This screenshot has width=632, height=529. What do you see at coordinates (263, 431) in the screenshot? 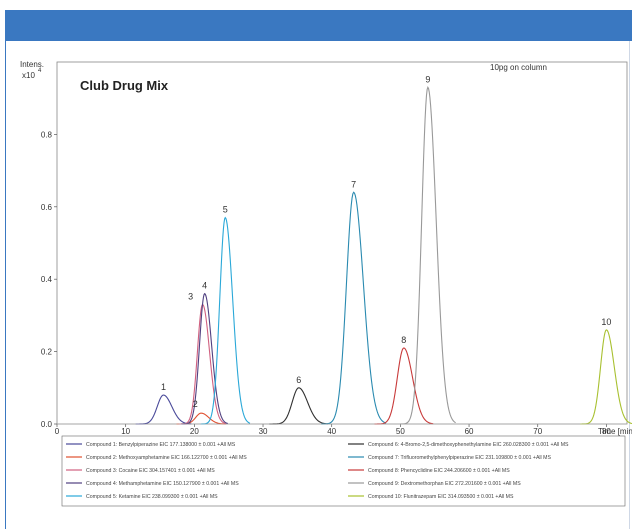
I see `x-tick-label: 30` at bounding box center [263, 431].